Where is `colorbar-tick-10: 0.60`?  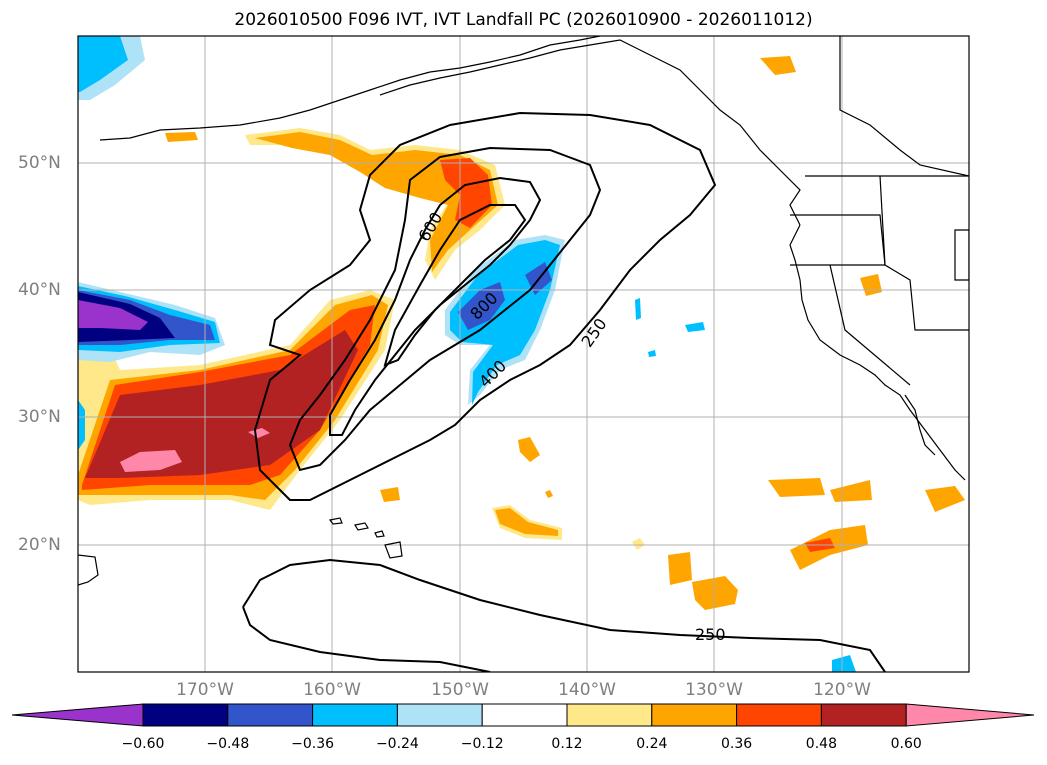 colorbar-tick-10: 0.60 is located at coordinates (906, 744).